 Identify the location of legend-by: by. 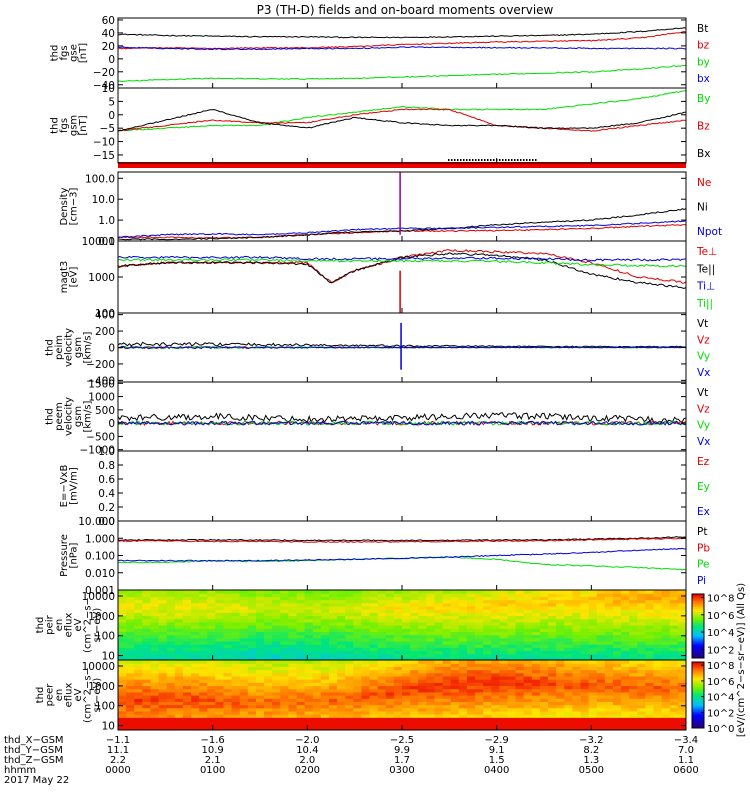
(703, 62).